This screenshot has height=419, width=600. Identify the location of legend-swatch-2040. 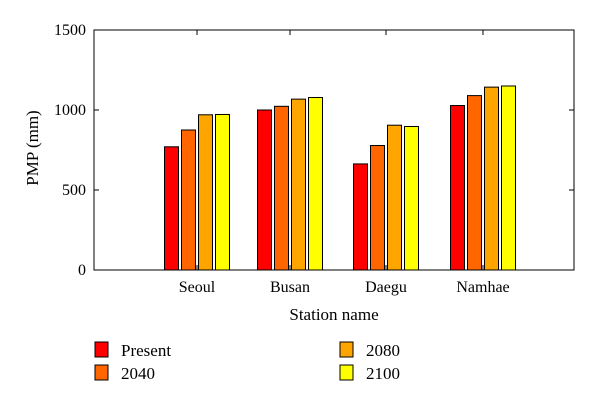
(101, 372).